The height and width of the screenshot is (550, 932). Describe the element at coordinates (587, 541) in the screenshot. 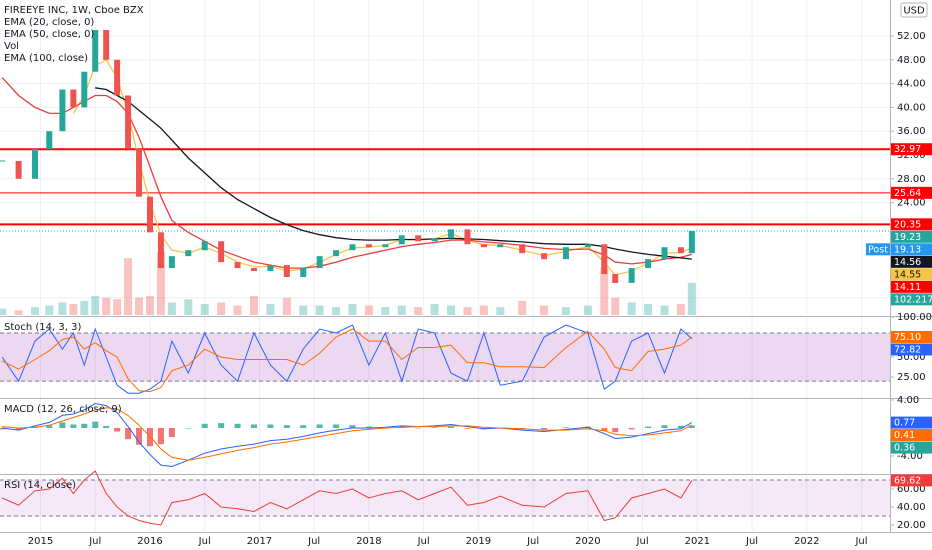

I see `x-tick-label: 2020` at that location.